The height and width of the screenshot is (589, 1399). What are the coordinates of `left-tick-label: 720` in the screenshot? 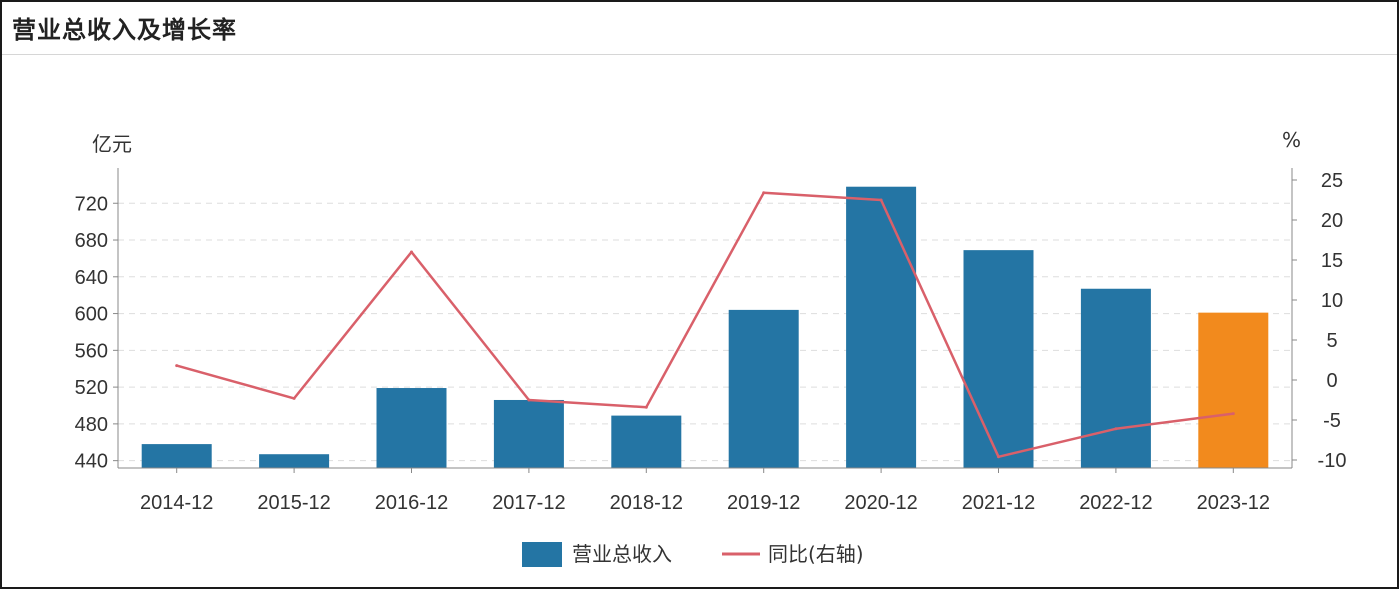 It's located at (91, 204).